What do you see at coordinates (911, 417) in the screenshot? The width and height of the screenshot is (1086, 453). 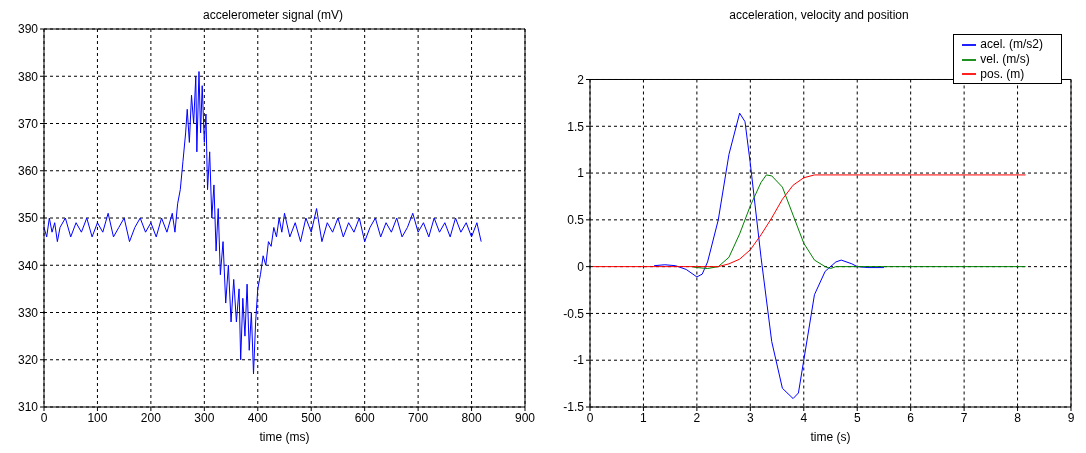 I see `x-tick-label: 6` at bounding box center [911, 417].